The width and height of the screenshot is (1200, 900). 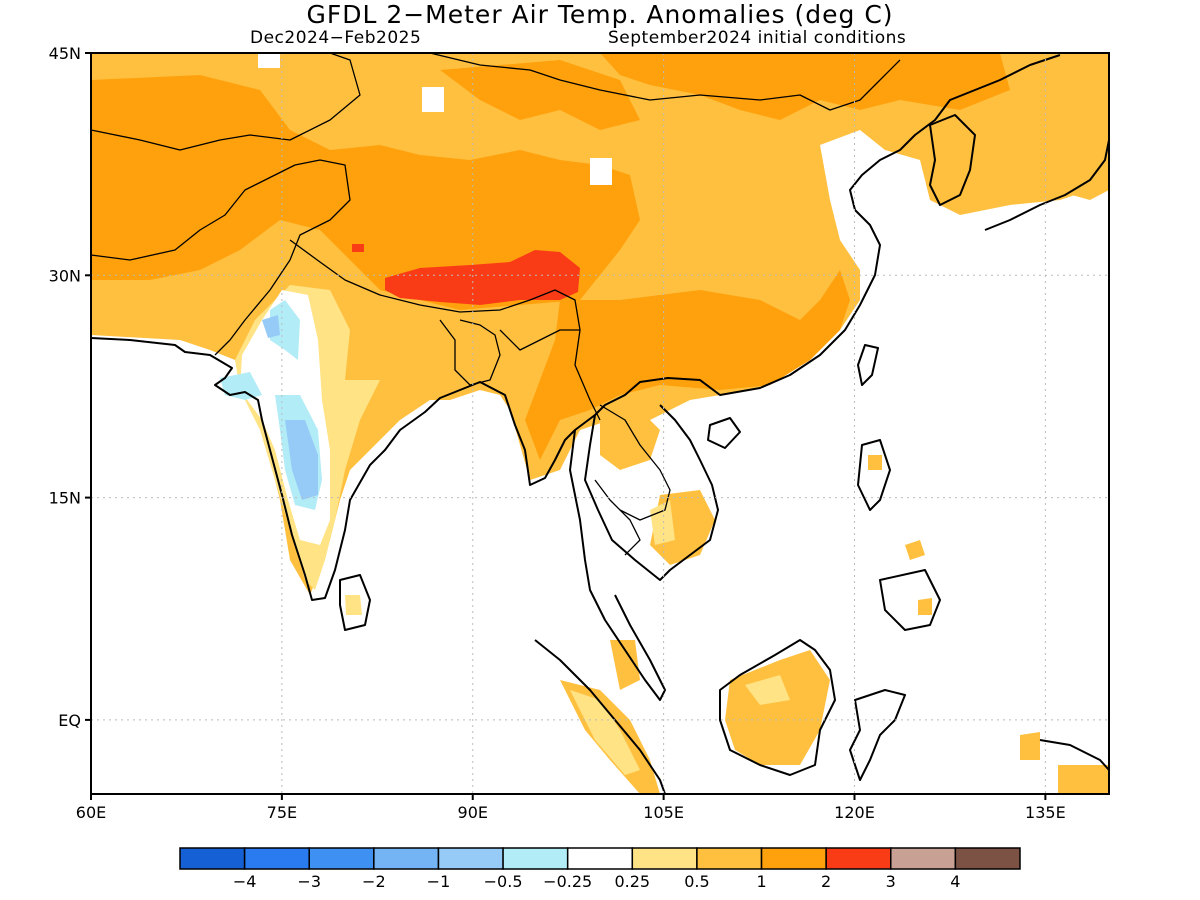 I want to click on border-laos-vietnam, so click(x=635, y=462).